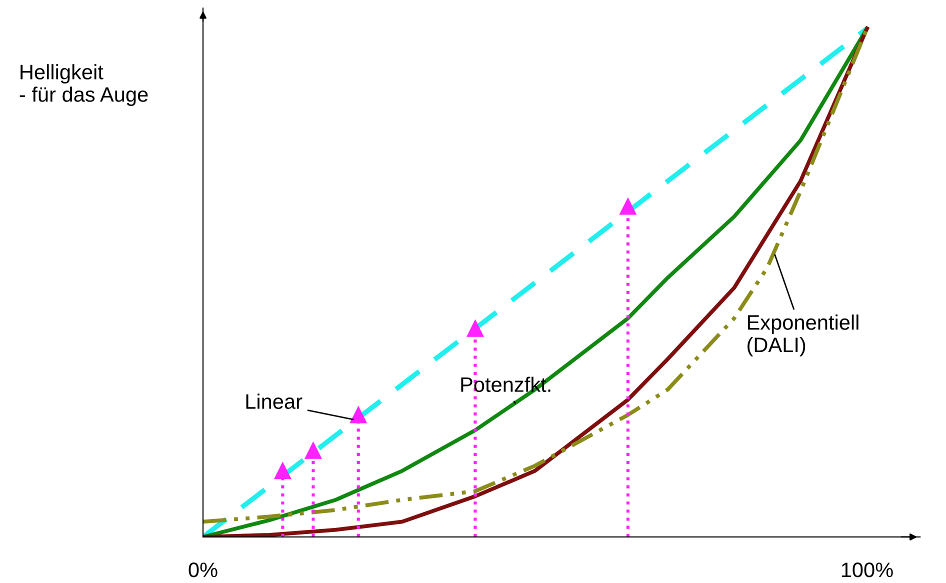 Image resolution: width=946 pixels, height=583 pixels. Describe the element at coordinates (867, 570) in the screenshot. I see `x-tick-label: 100%` at that location.